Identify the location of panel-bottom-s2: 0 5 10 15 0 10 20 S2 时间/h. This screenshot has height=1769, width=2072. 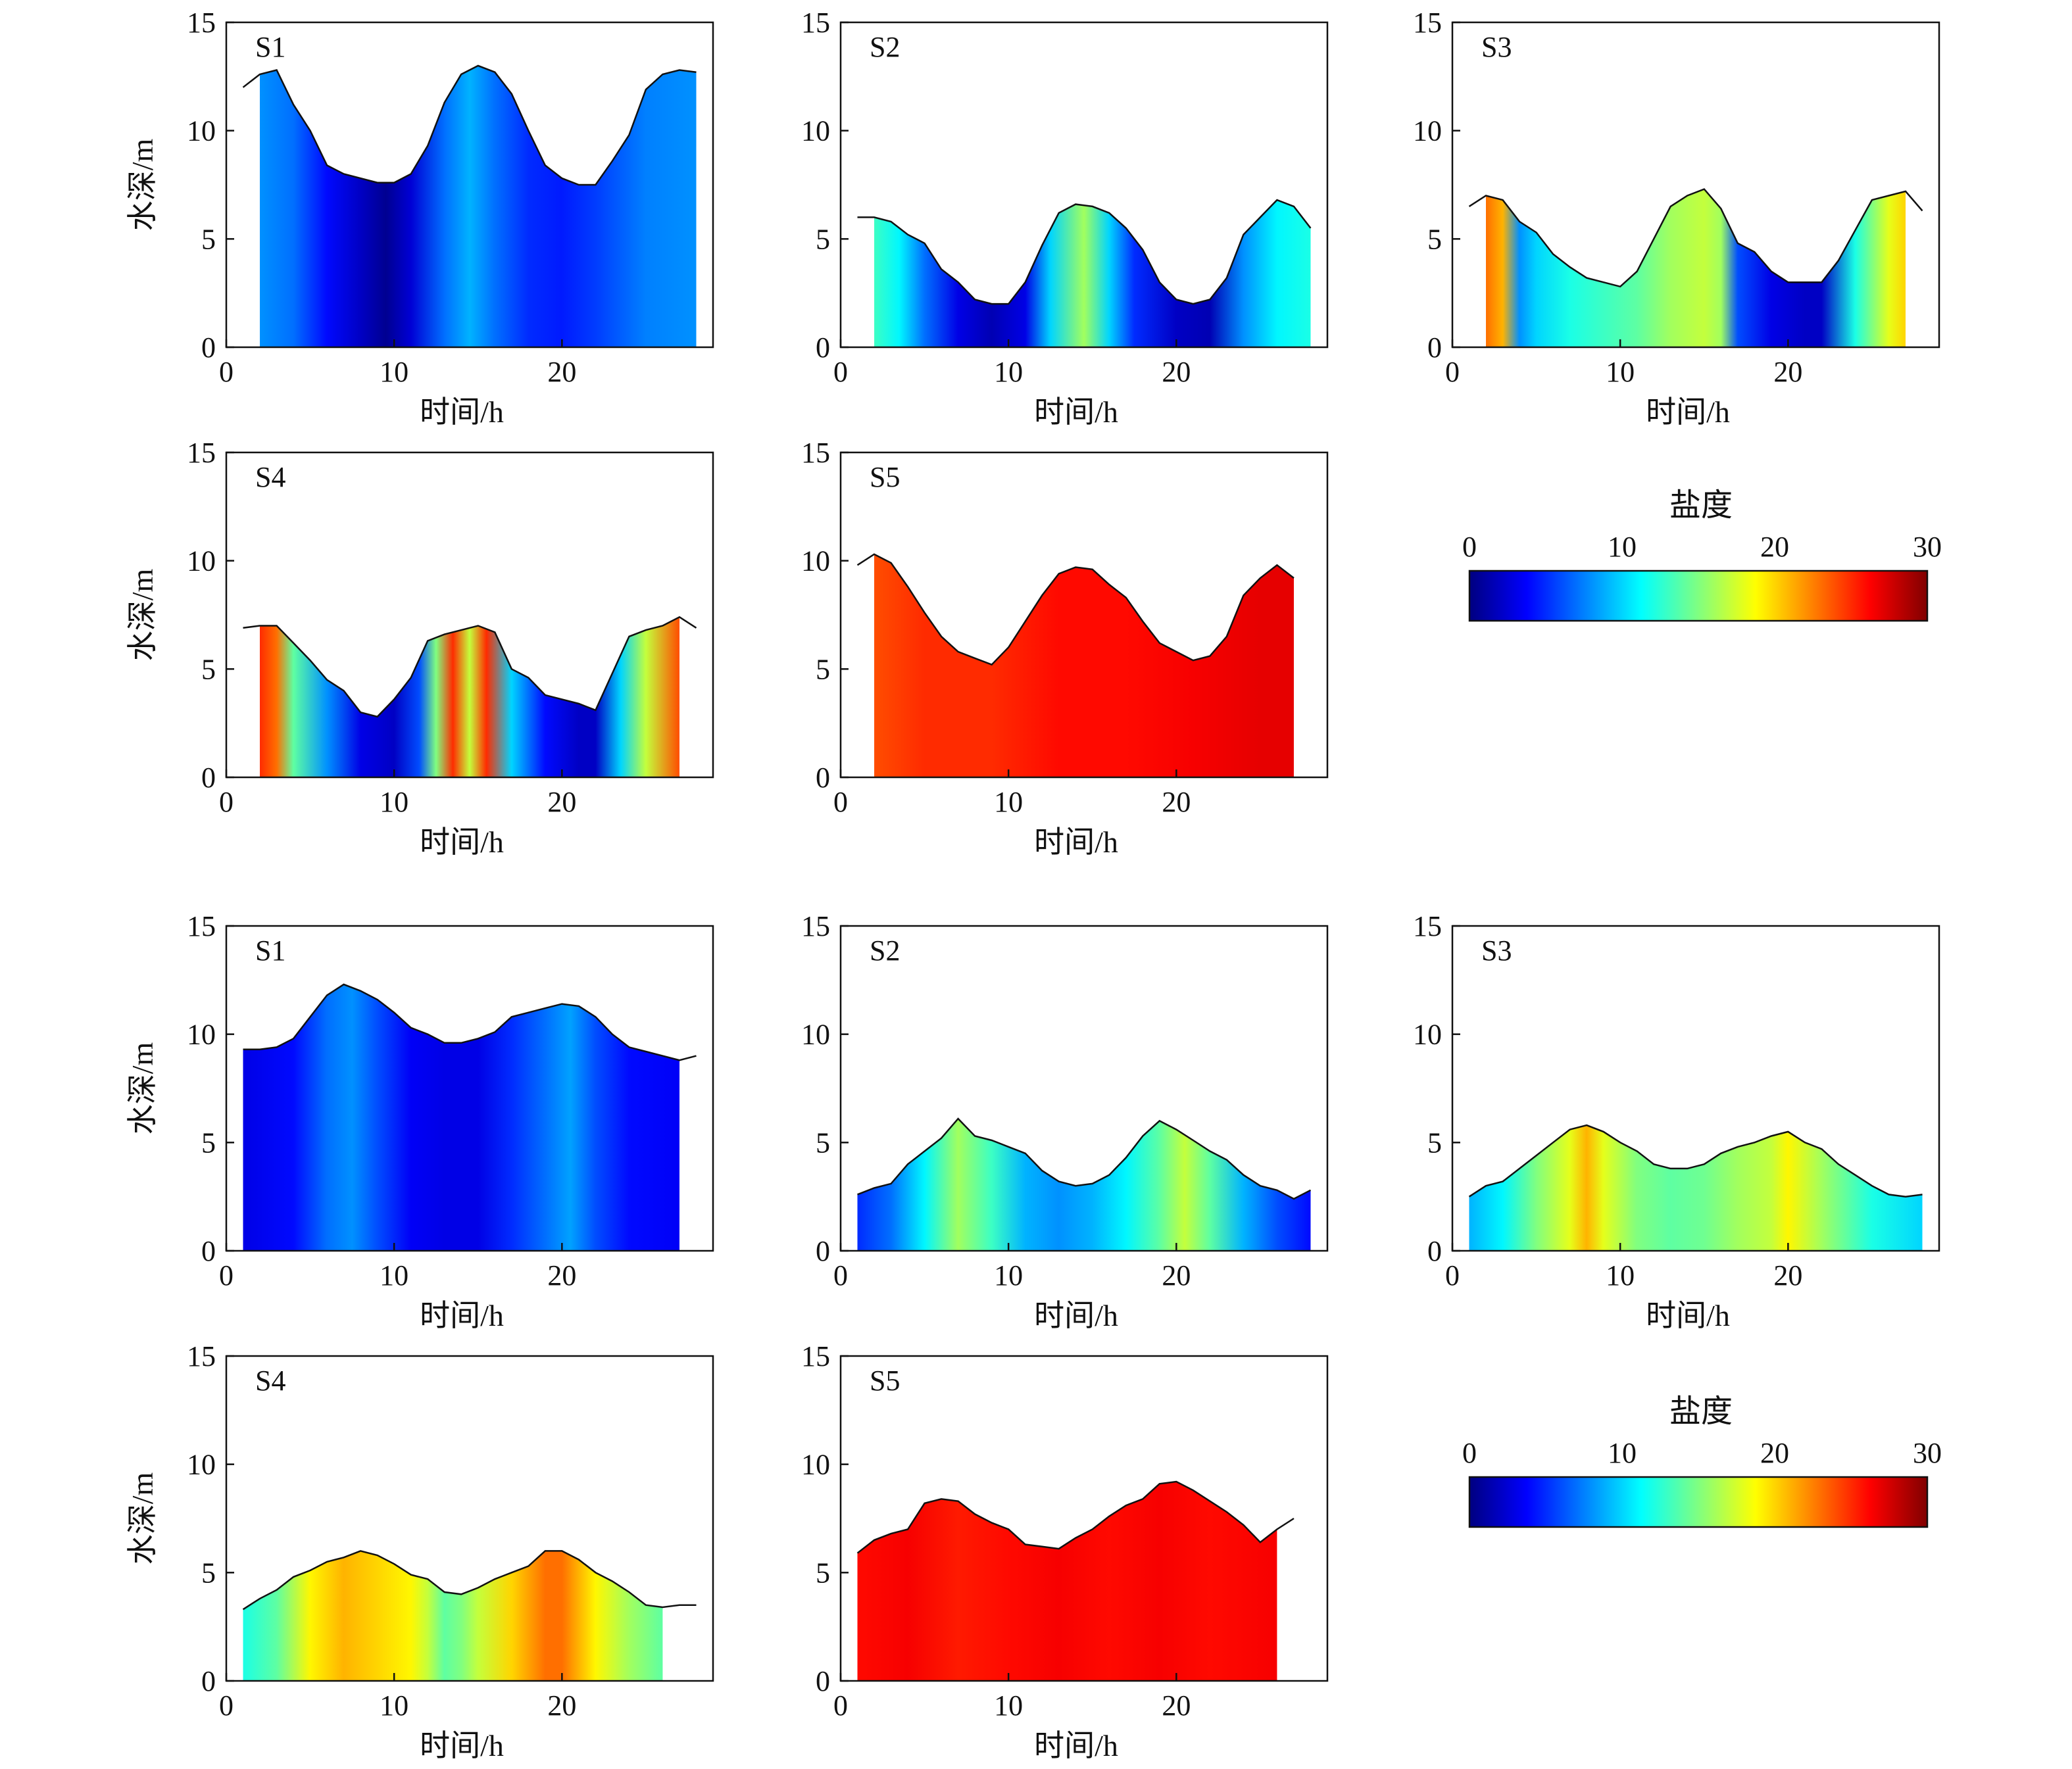
(1065, 1121).